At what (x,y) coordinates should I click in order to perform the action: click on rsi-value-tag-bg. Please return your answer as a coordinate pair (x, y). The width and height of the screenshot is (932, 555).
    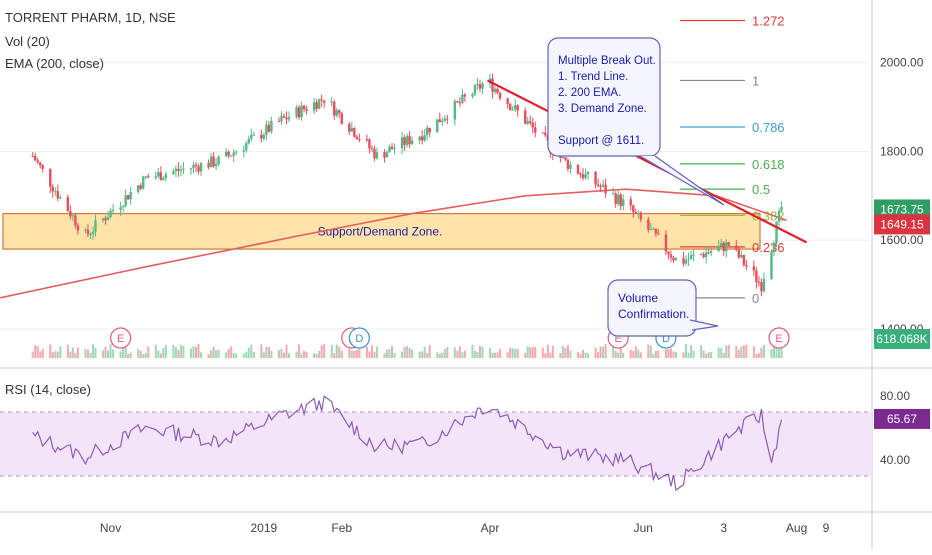
    Looking at the image, I should click on (902, 418).